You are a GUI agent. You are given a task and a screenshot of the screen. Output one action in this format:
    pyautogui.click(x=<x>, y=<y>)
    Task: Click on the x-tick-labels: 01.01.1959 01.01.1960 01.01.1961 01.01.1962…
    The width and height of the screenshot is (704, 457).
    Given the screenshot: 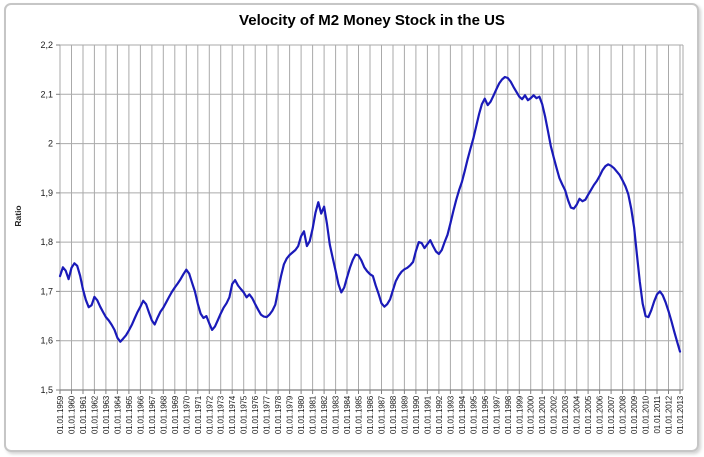 What is the action you would take?
    pyautogui.click(x=370, y=414)
    